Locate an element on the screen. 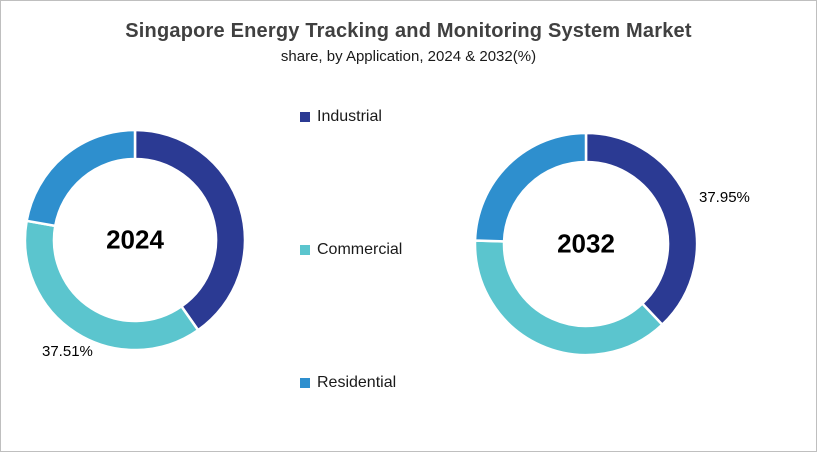 Image resolution: width=817 pixels, height=452 pixels. legend-swatch-residential-icon is located at coordinates (305, 383).